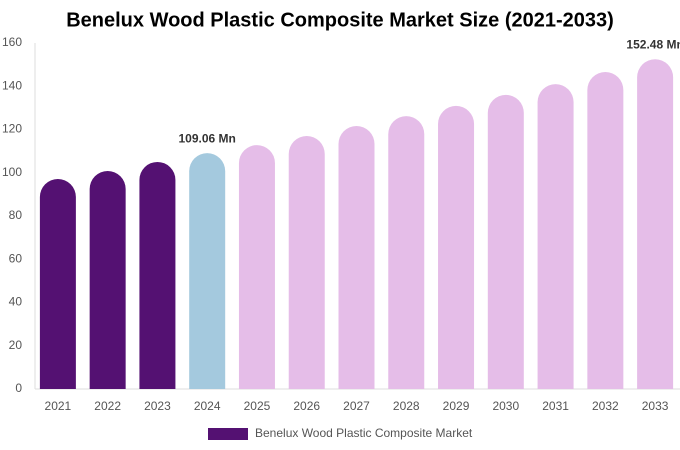  I want to click on y-tick-label: 100, so click(12, 172).